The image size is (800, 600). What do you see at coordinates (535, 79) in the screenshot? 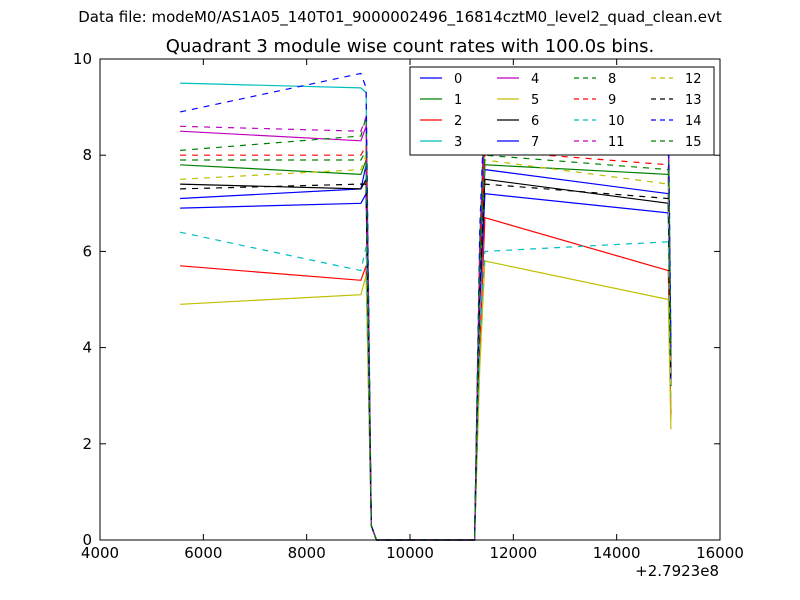
I see `legend-label-4: 4` at bounding box center [535, 79].